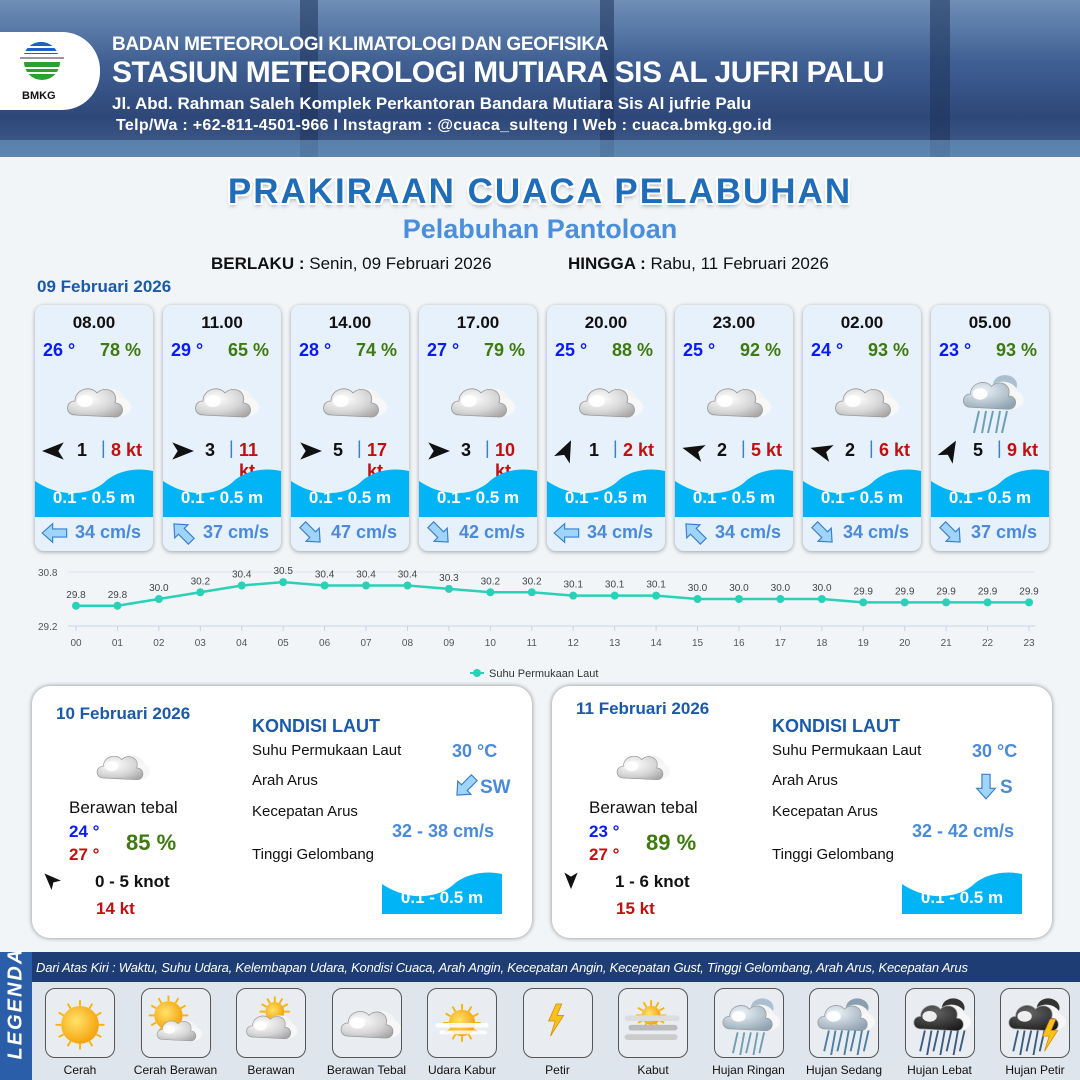 The image size is (1080, 1080). Describe the element at coordinates (272, 1017) in the screenshot. I see `berawan-icon` at that location.